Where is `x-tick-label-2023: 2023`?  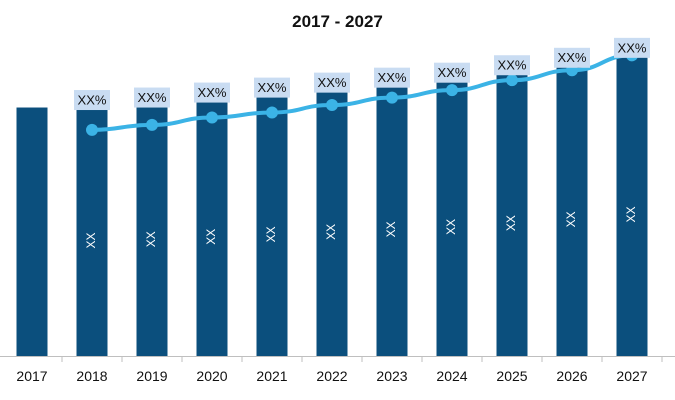 x-tick-label-2023: 2023 is located at coordinates (391, 376).